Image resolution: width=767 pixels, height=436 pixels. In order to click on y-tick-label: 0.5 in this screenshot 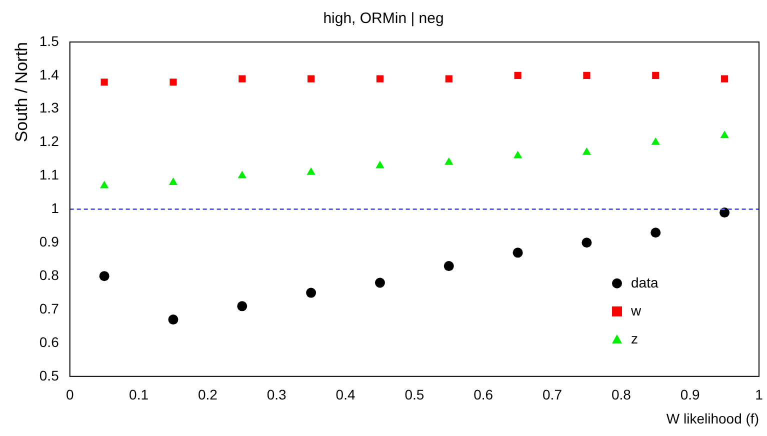, I will do `click(49, 375)`.